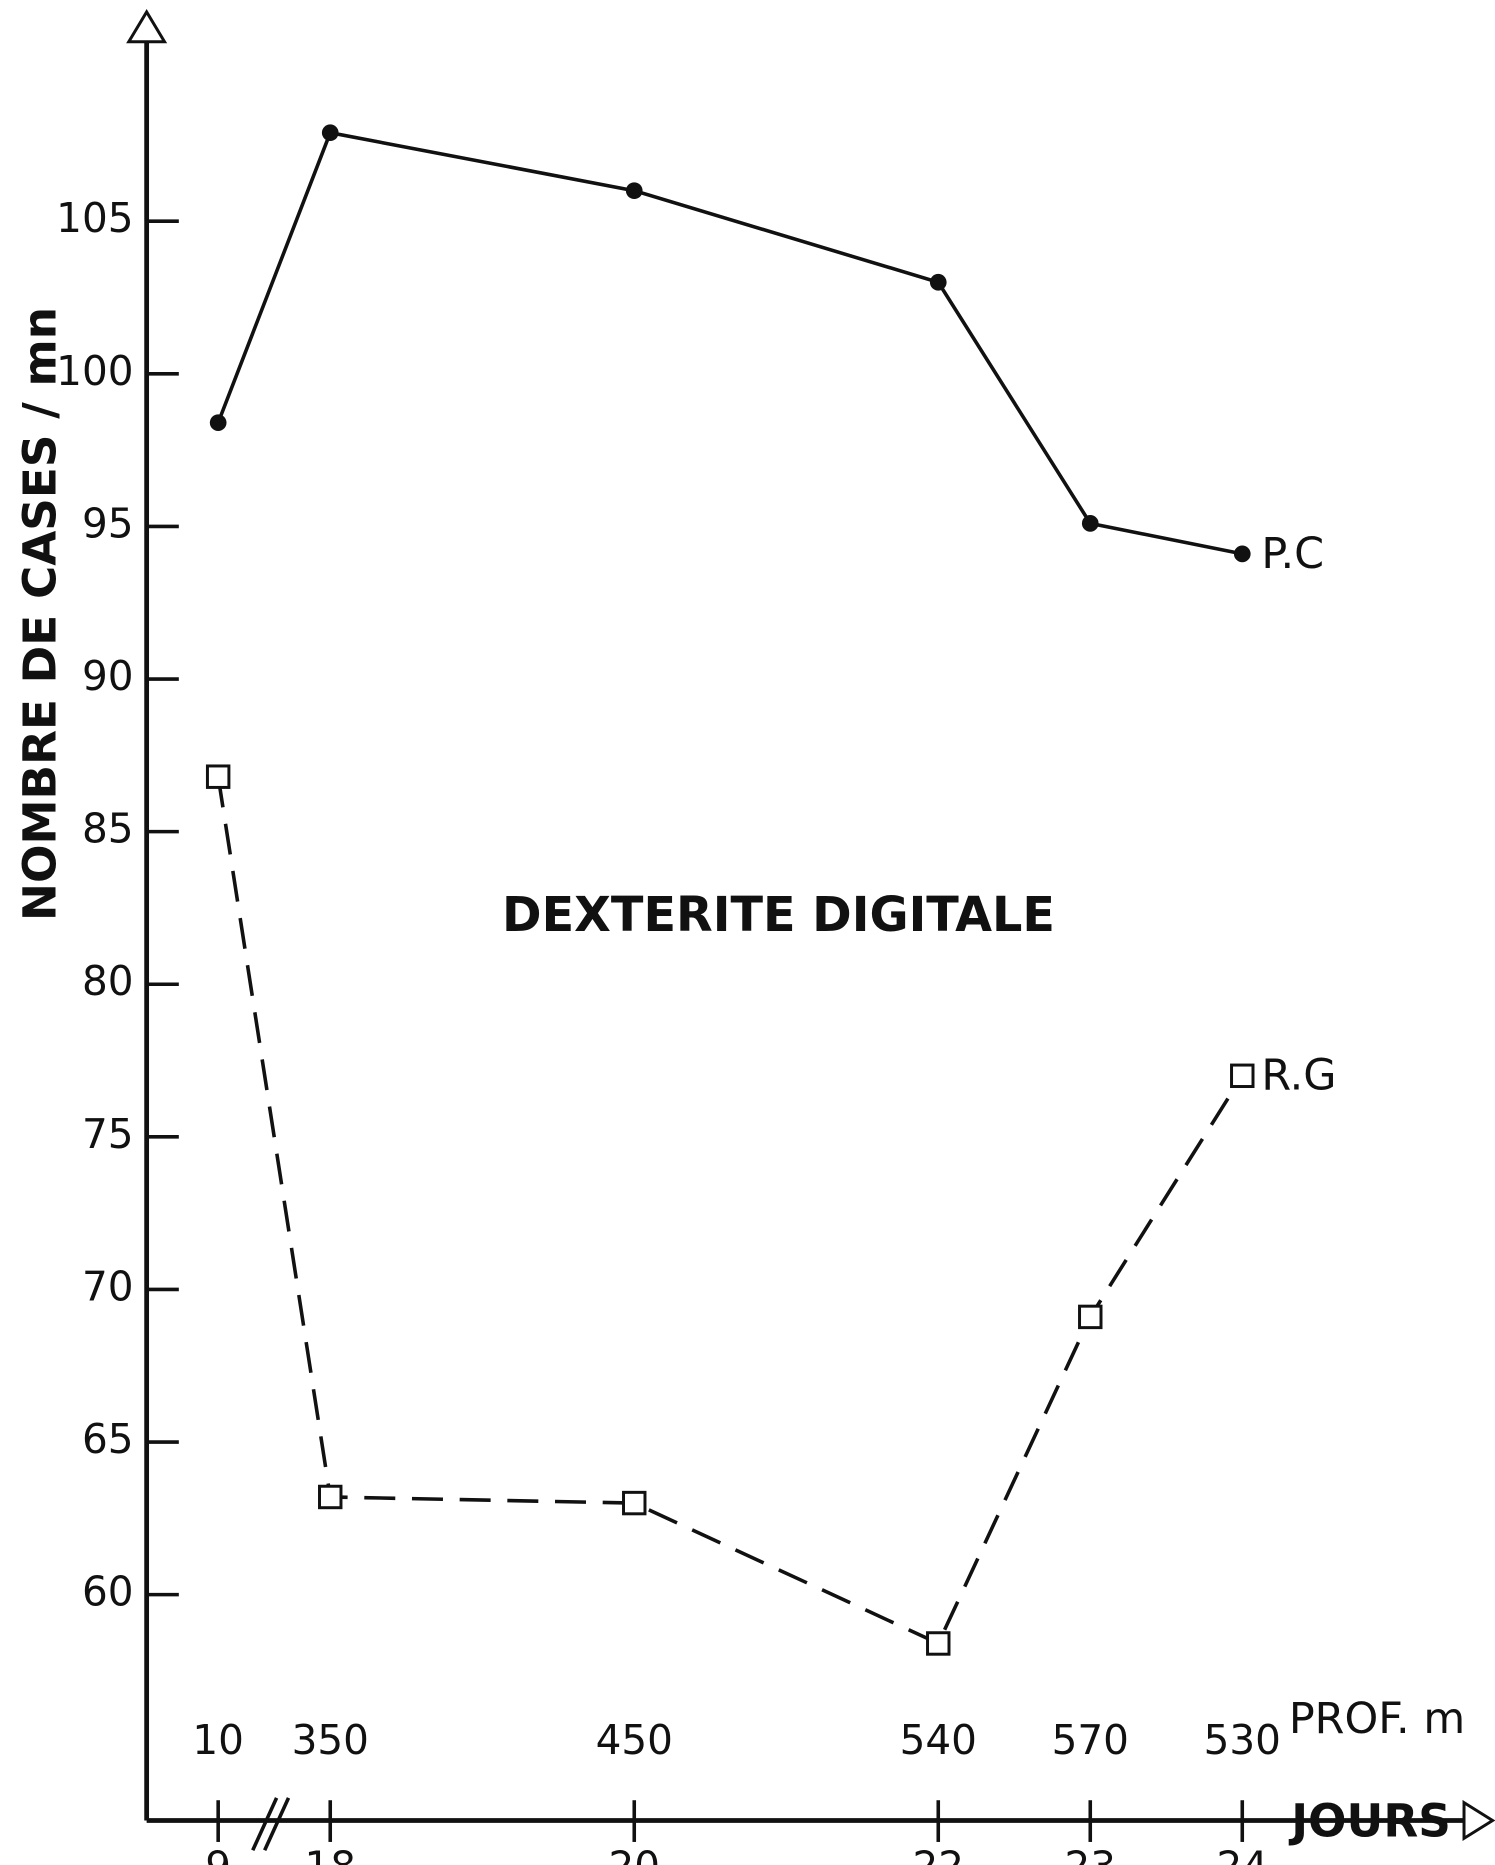 The width and height of the screenshot is (1495, 1865). What do you see at coordinates (108, 981) in the screenshot?
I see `y-tick-label: 80` at bounding box center [108, 981].